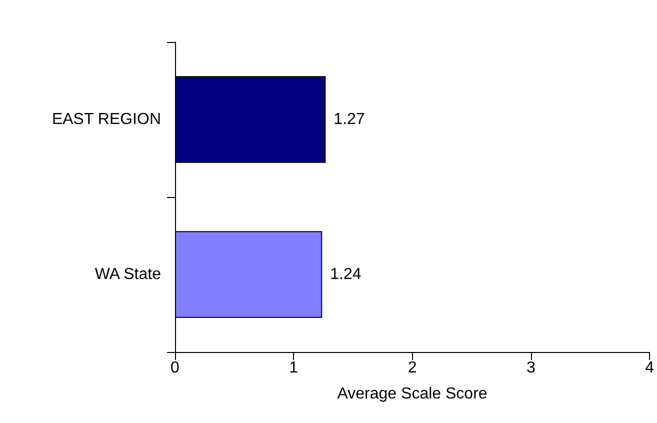 The height and width of the screenshot is (423, 657). I want to click on x-tick-label: 3, so click(531, 368).